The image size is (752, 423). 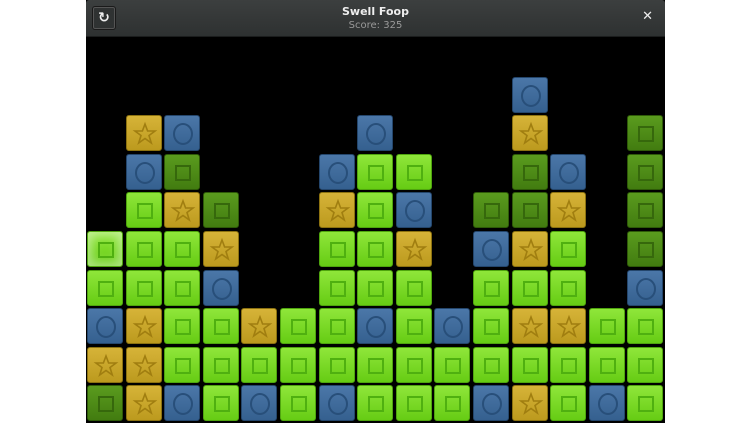 I want to click on score-label: Score: 325, so click(x=375, y=25).